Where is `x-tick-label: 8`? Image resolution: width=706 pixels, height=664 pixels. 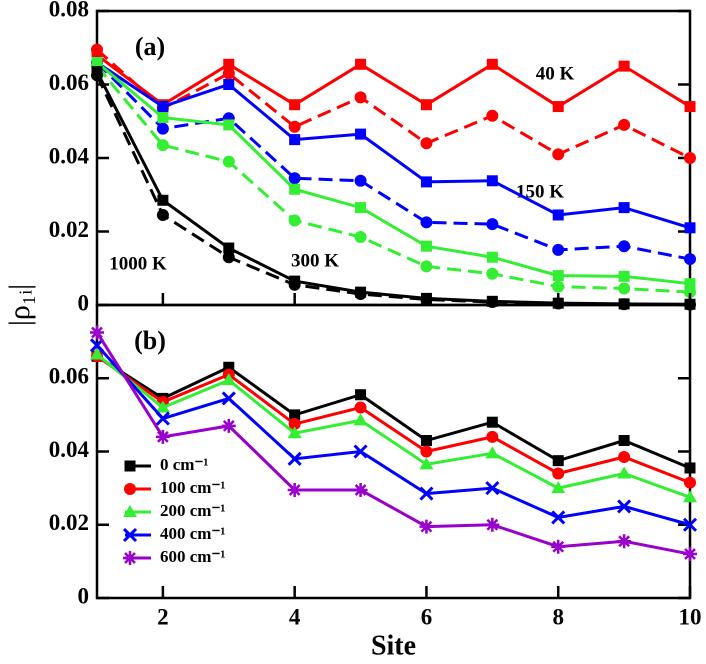
x-tick-label: 8 is located at coordinates (558, 616).